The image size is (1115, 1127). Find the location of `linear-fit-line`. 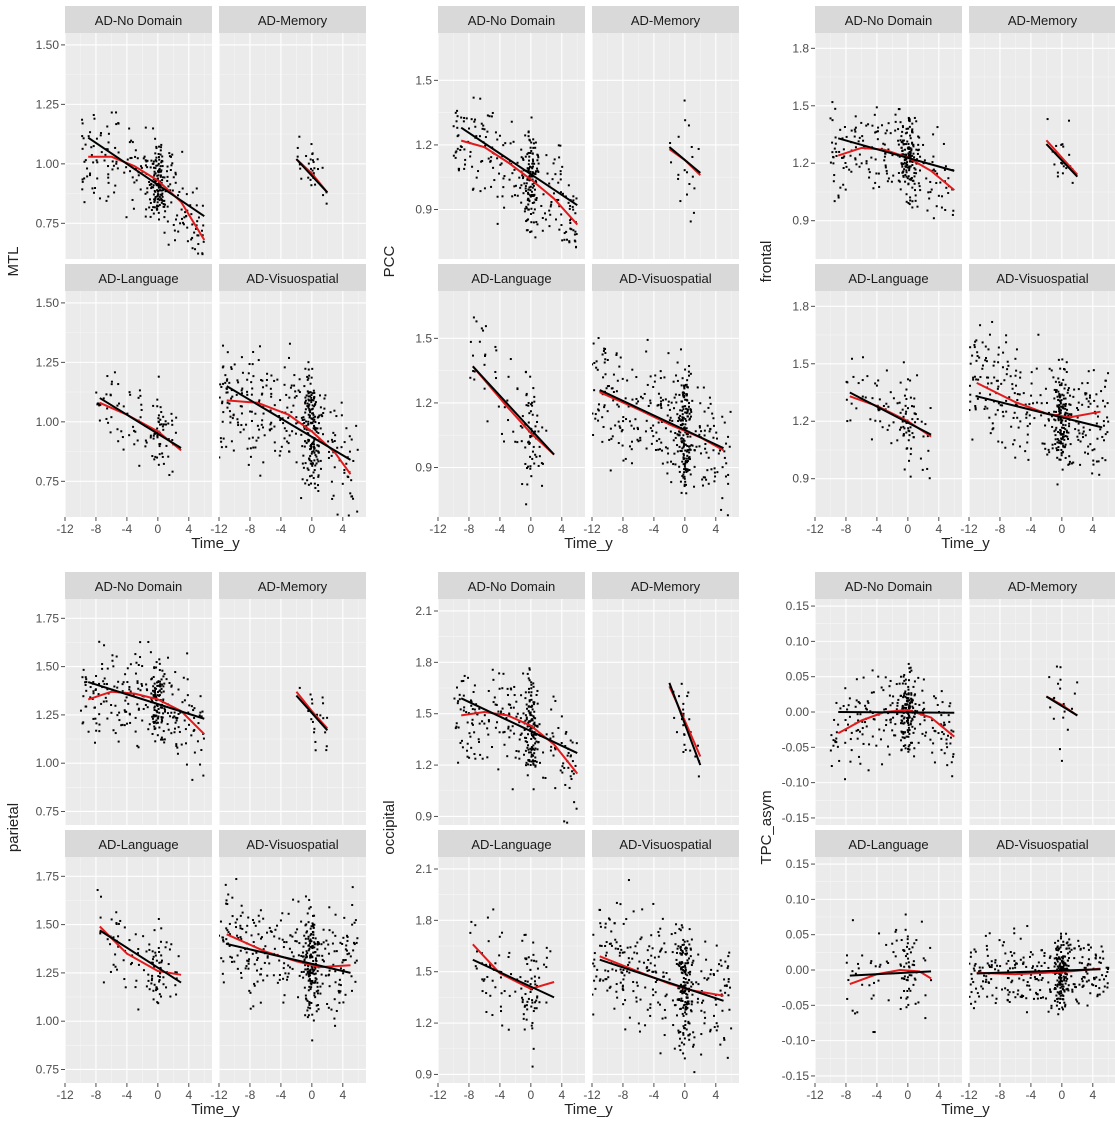

linear-fit-line is located at coordinates (312, 176).